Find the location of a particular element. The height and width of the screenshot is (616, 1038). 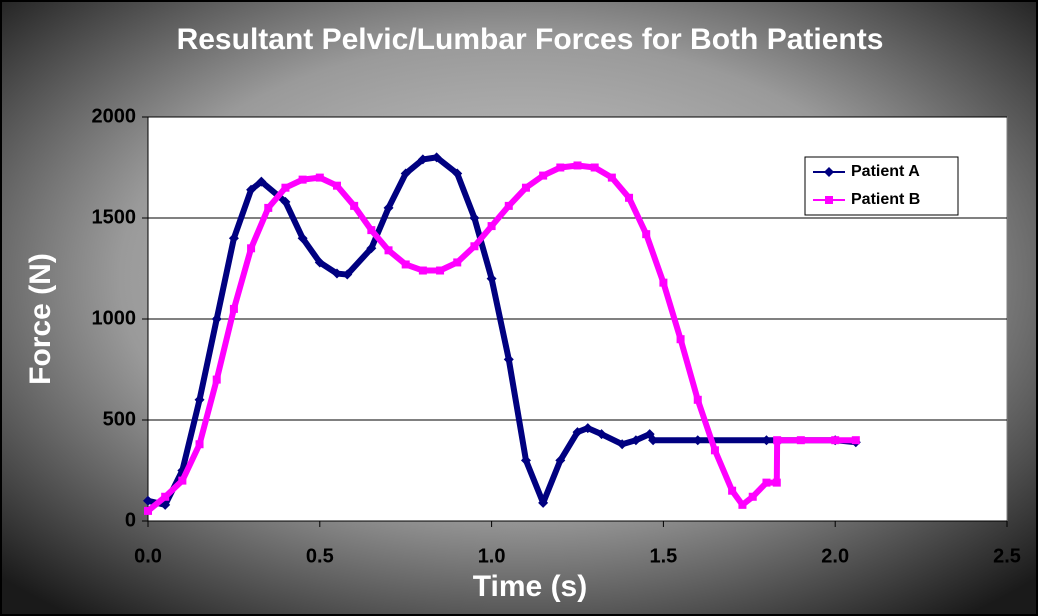

y-tick-label: 2000 is located at coordinates (114, 116).